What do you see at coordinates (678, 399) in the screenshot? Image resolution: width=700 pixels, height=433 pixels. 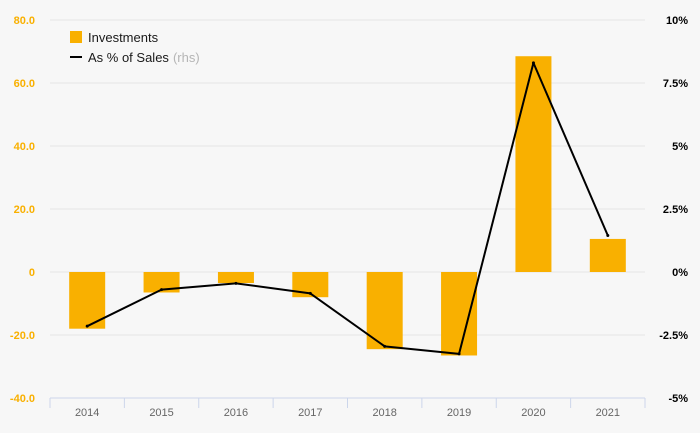 I see `y-right-tick-label: -5%` at bounding box center [678, 399].